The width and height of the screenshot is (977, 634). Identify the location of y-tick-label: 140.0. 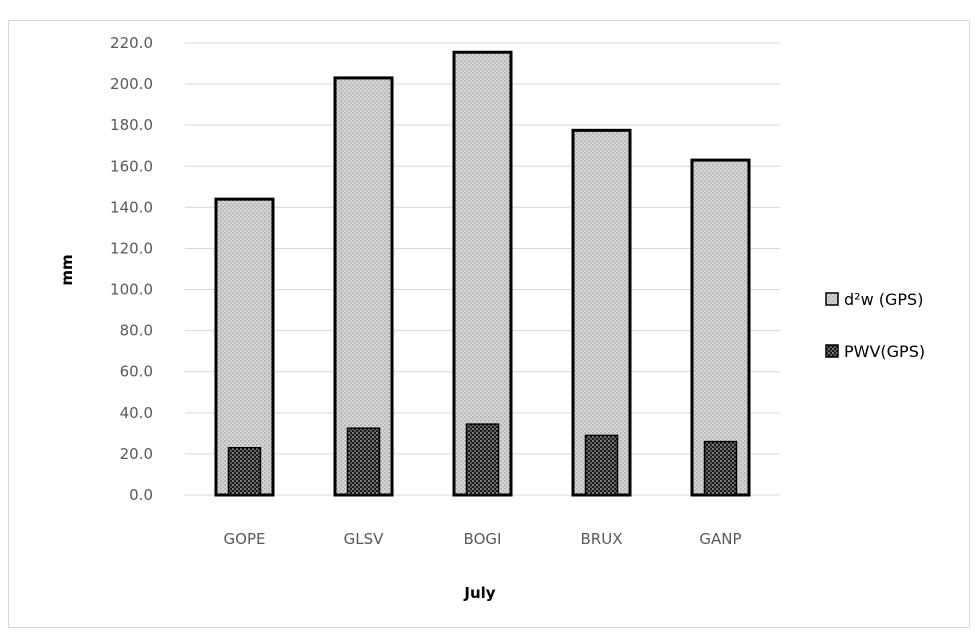
(131, 207).